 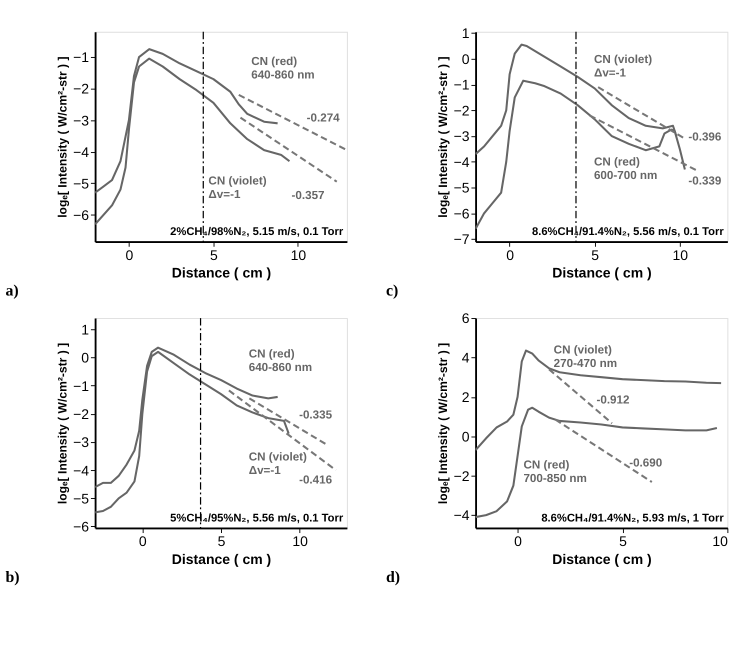 What do you see at coordinates (466, 358) in the screenshot?
I see `y-tick-label: 4` at bounding box center [466, 358].